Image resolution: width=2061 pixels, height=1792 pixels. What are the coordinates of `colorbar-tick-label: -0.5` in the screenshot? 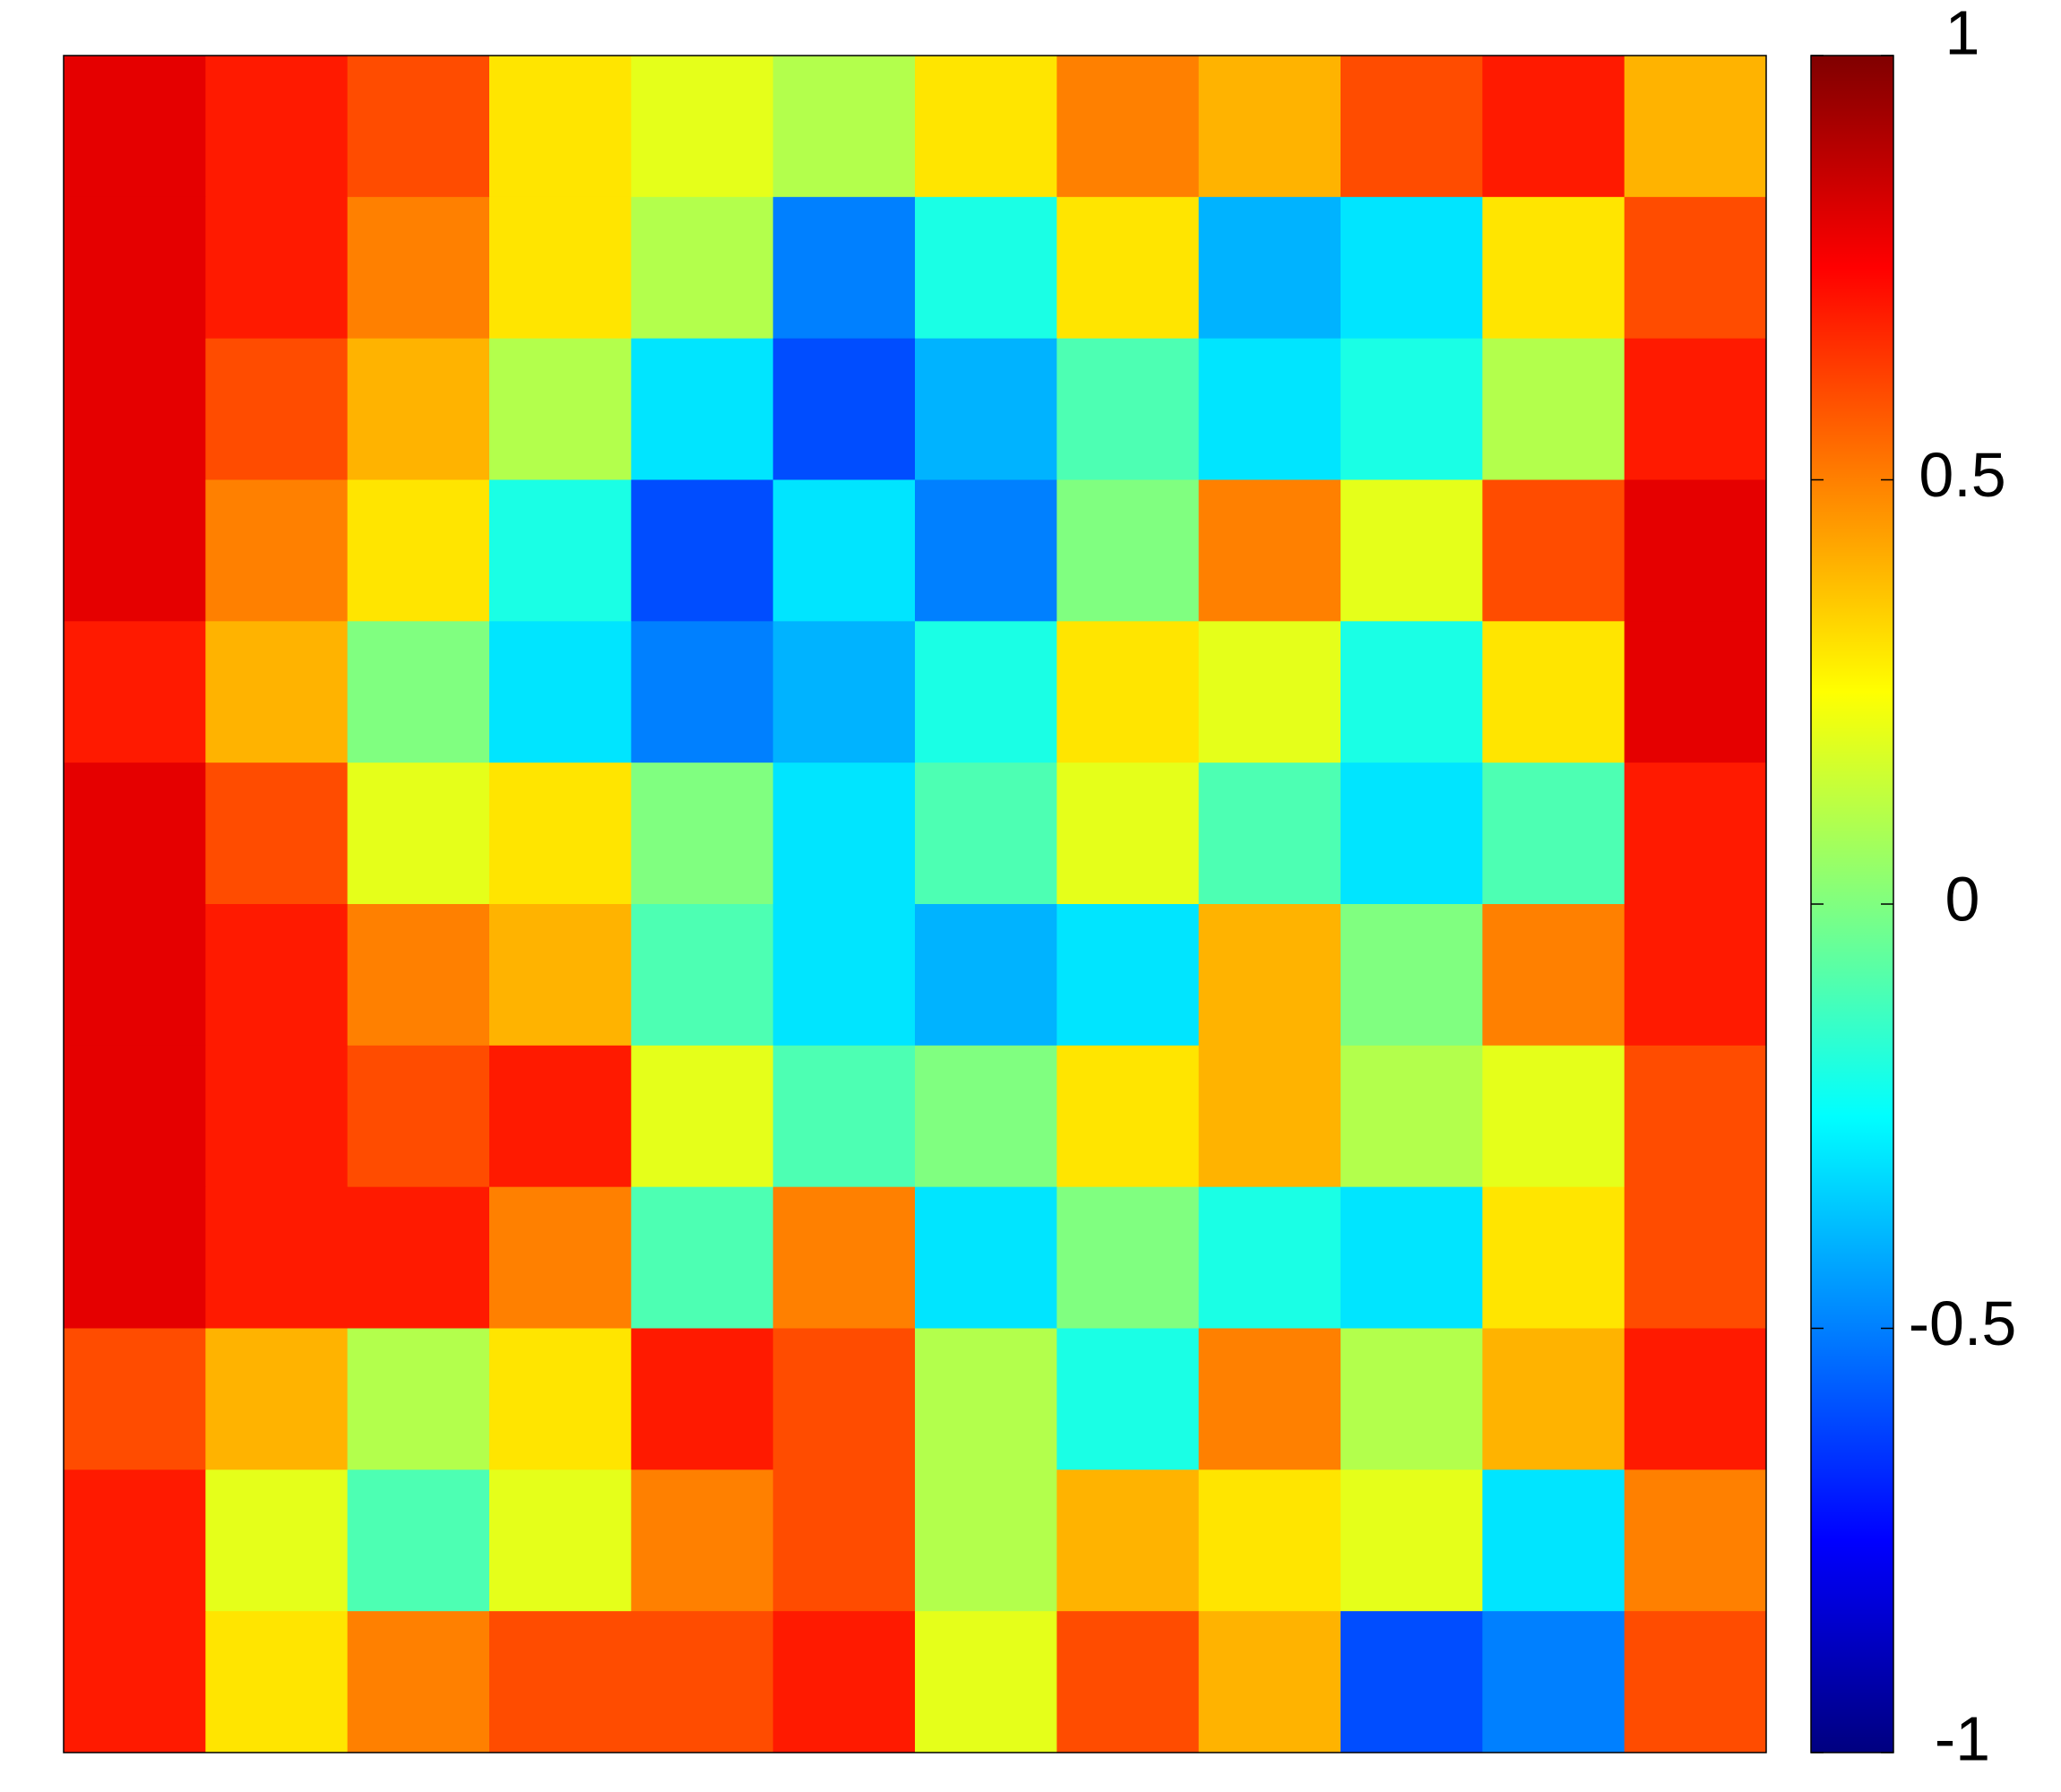 It's located at (1963, 1323).